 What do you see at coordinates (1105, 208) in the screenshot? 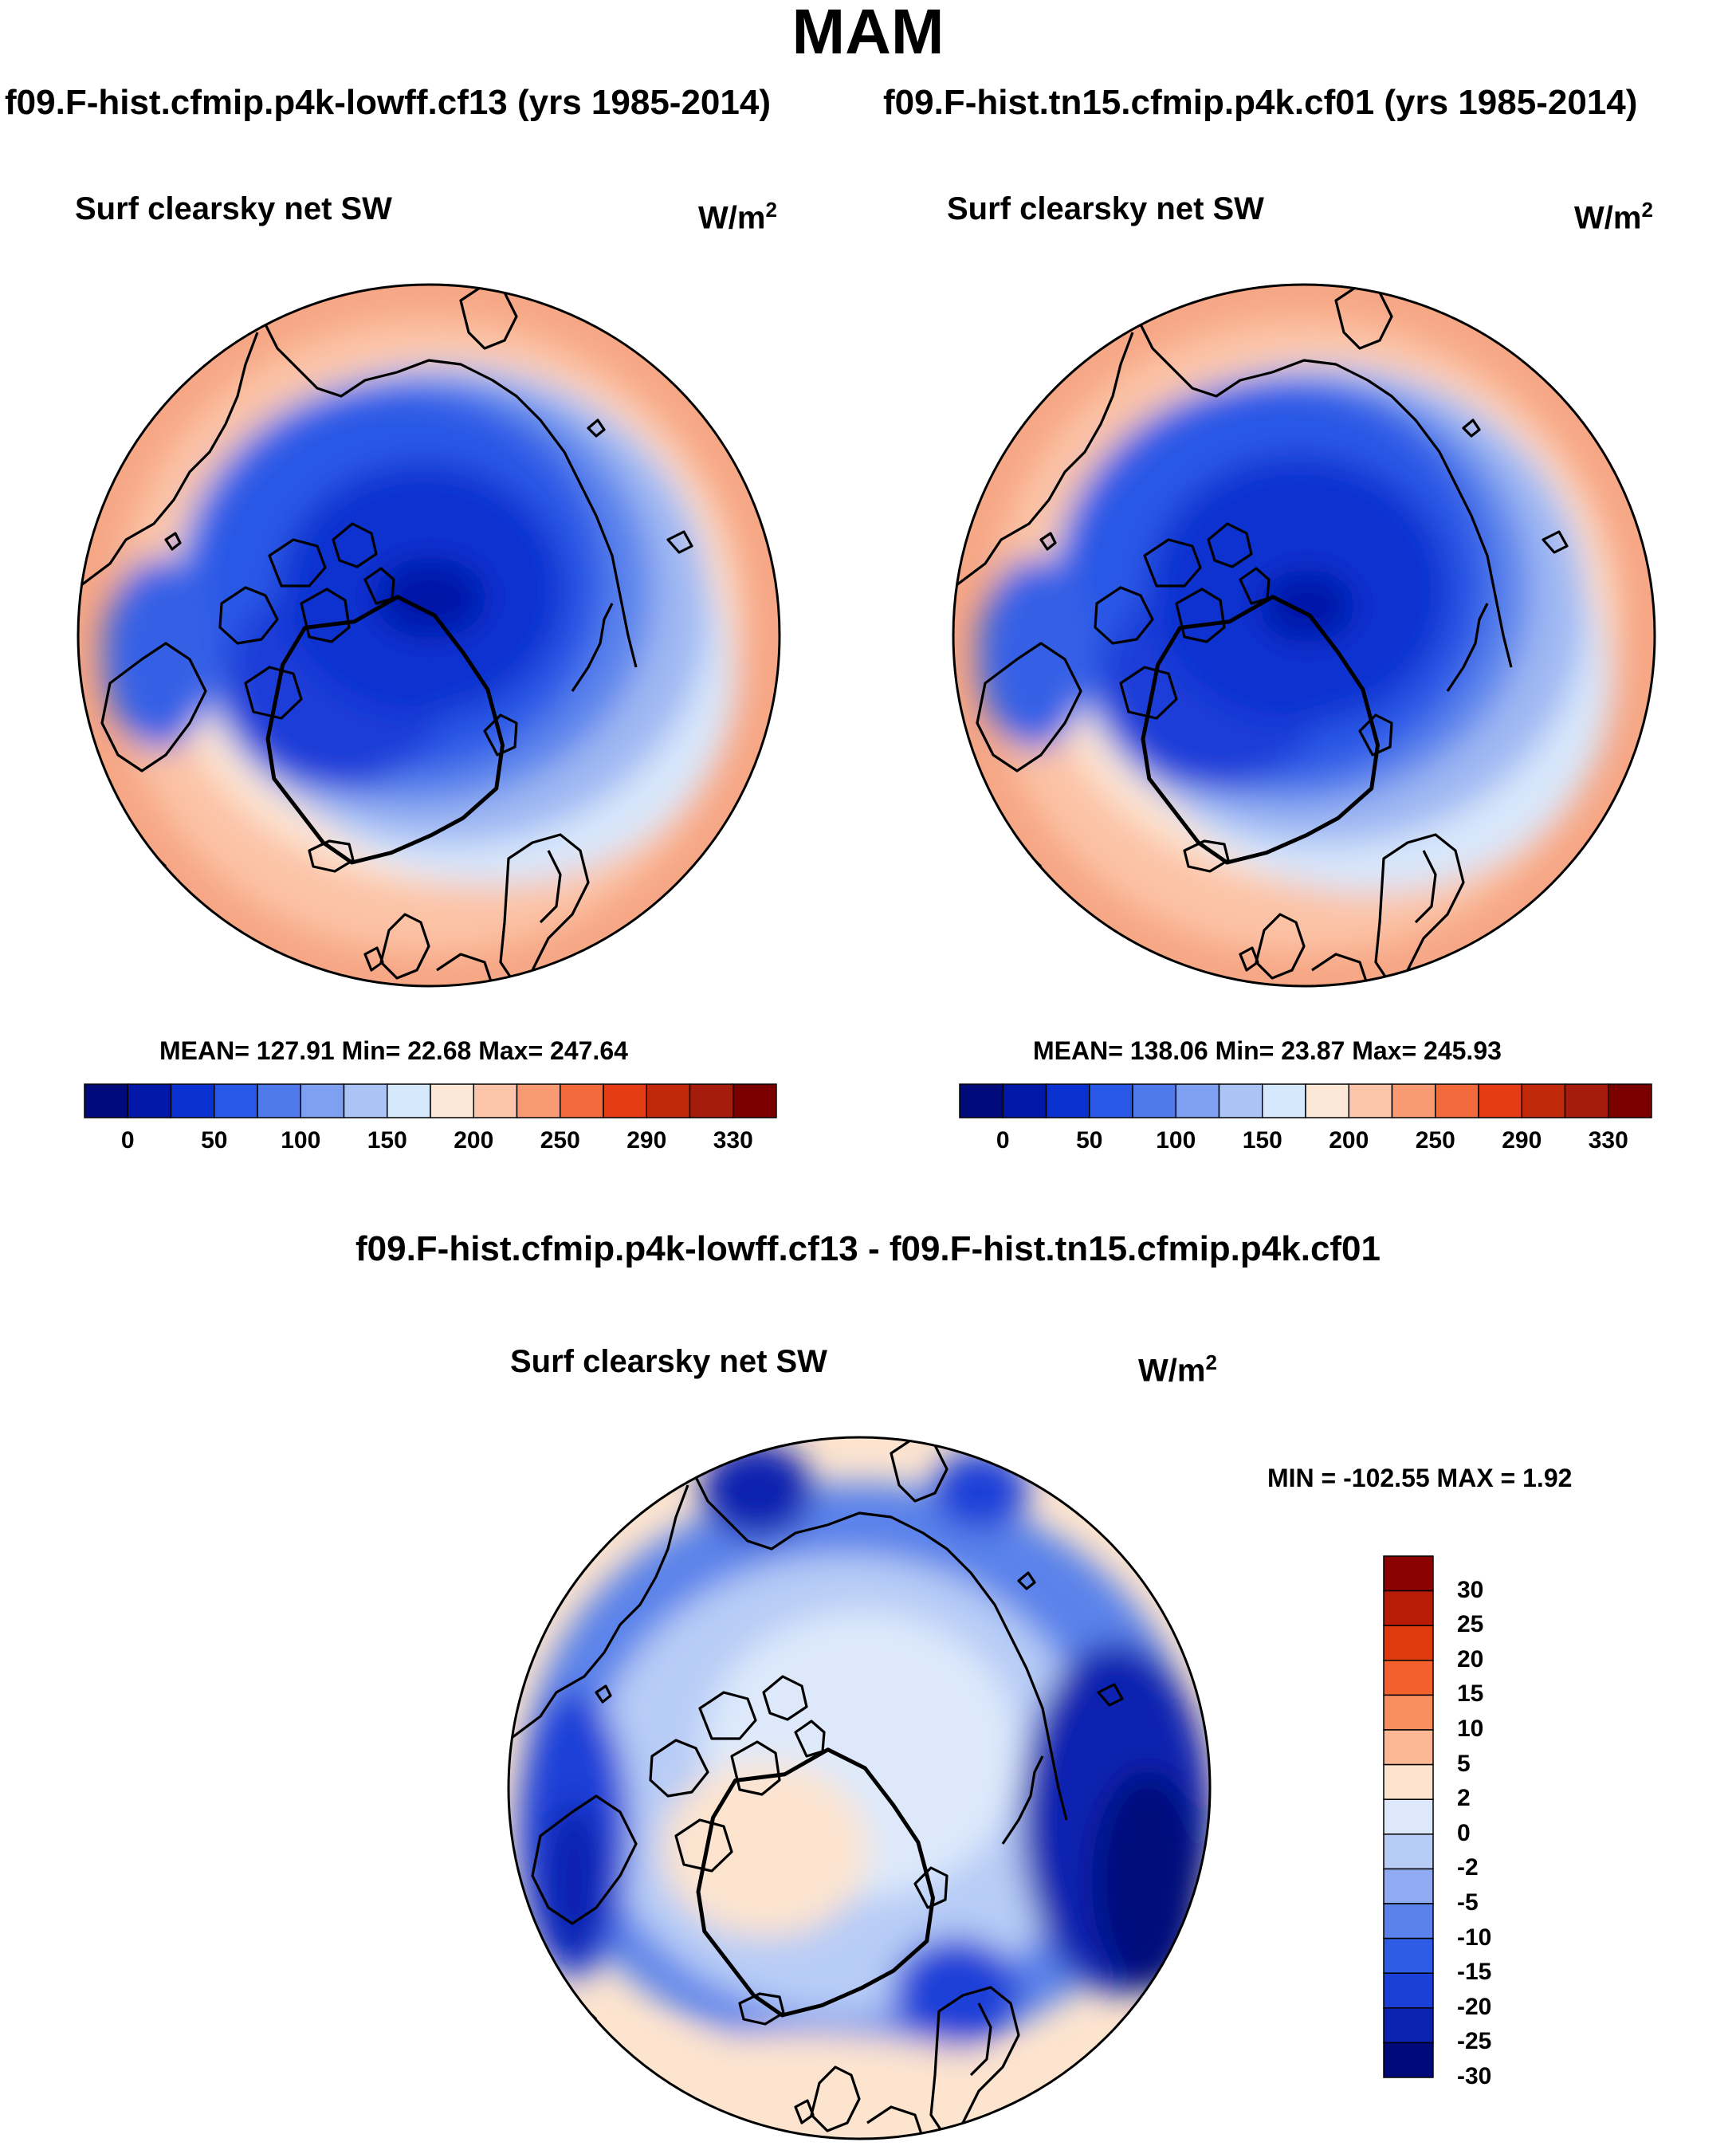
I see `right-panel-variable: Surf clearsky net SW` at bounding box center [1105, 208].